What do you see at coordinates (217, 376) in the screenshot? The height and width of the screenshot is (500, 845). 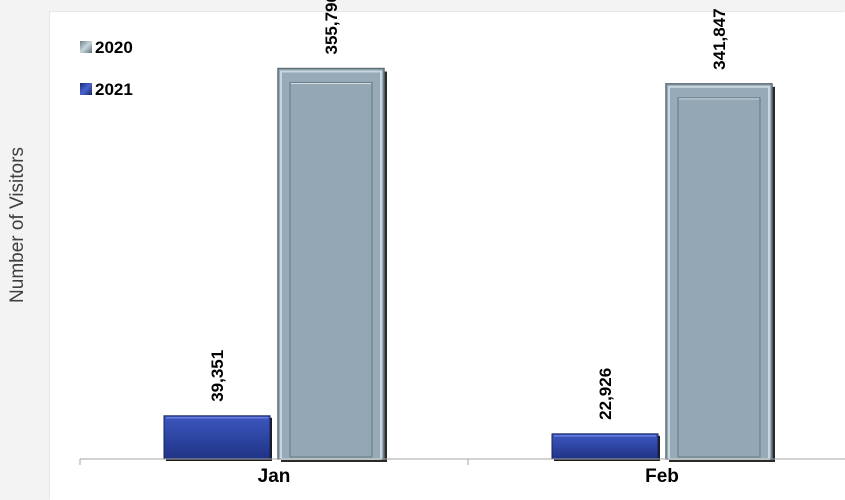 I see `data-label-2021-jan: 39,351` at bounding box center [217, 376].